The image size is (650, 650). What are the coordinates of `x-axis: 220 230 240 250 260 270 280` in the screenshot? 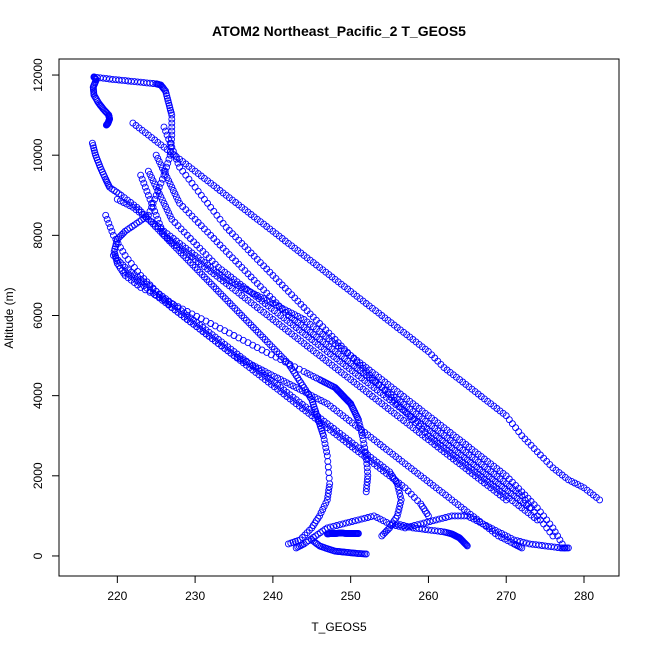 It's located at (350, 589).